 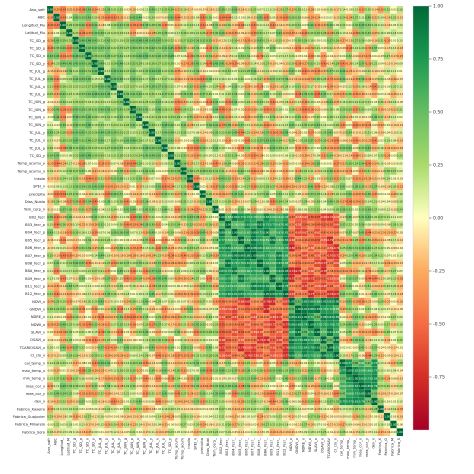 I want to click on cell-annotation: 0.58, so click(x=222, y=225).